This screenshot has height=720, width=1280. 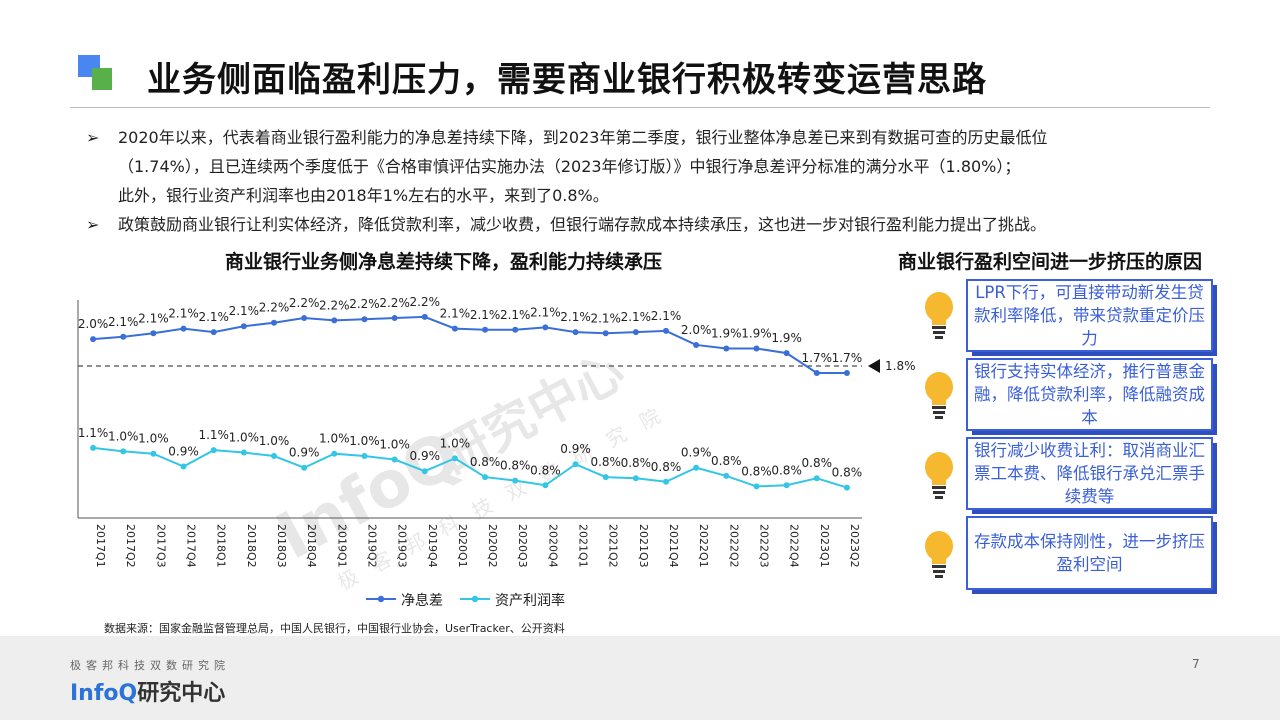 I want to click on reason-box-fee-reduction: 银行减少收费让利：取消商业汇票工本费、降低银行承兑汇票手续费等, so click(x=1091, y=475).